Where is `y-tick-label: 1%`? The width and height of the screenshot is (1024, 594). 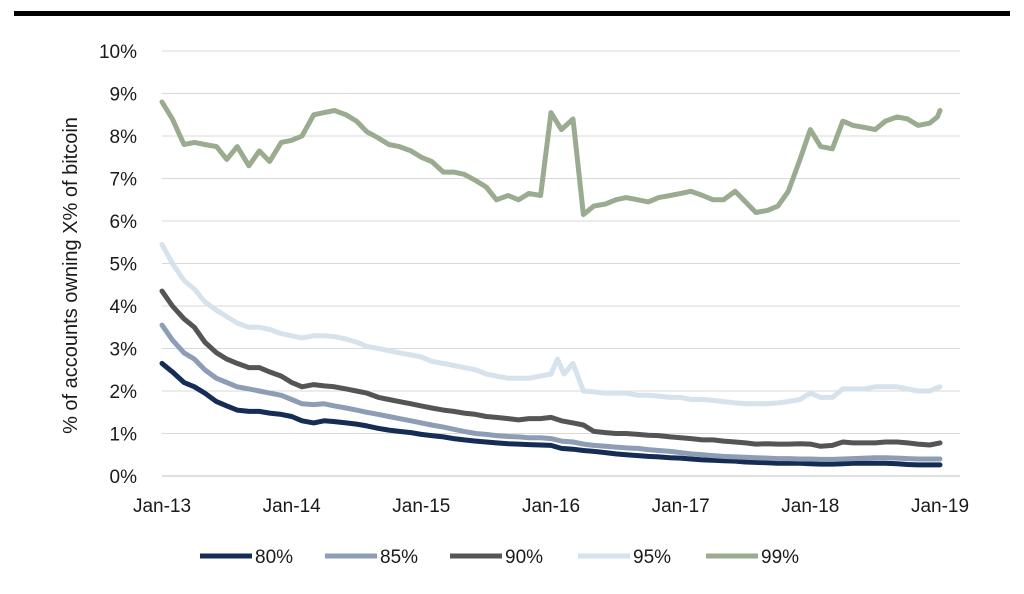 y-tick-label: 1% is located at coordinates (124, 435).